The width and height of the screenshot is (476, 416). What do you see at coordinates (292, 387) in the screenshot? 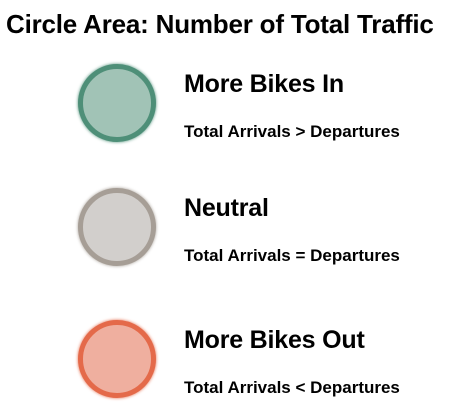
I see `legend-item-description: Total Arrivals < Departures` at bounding box center [292, 387].